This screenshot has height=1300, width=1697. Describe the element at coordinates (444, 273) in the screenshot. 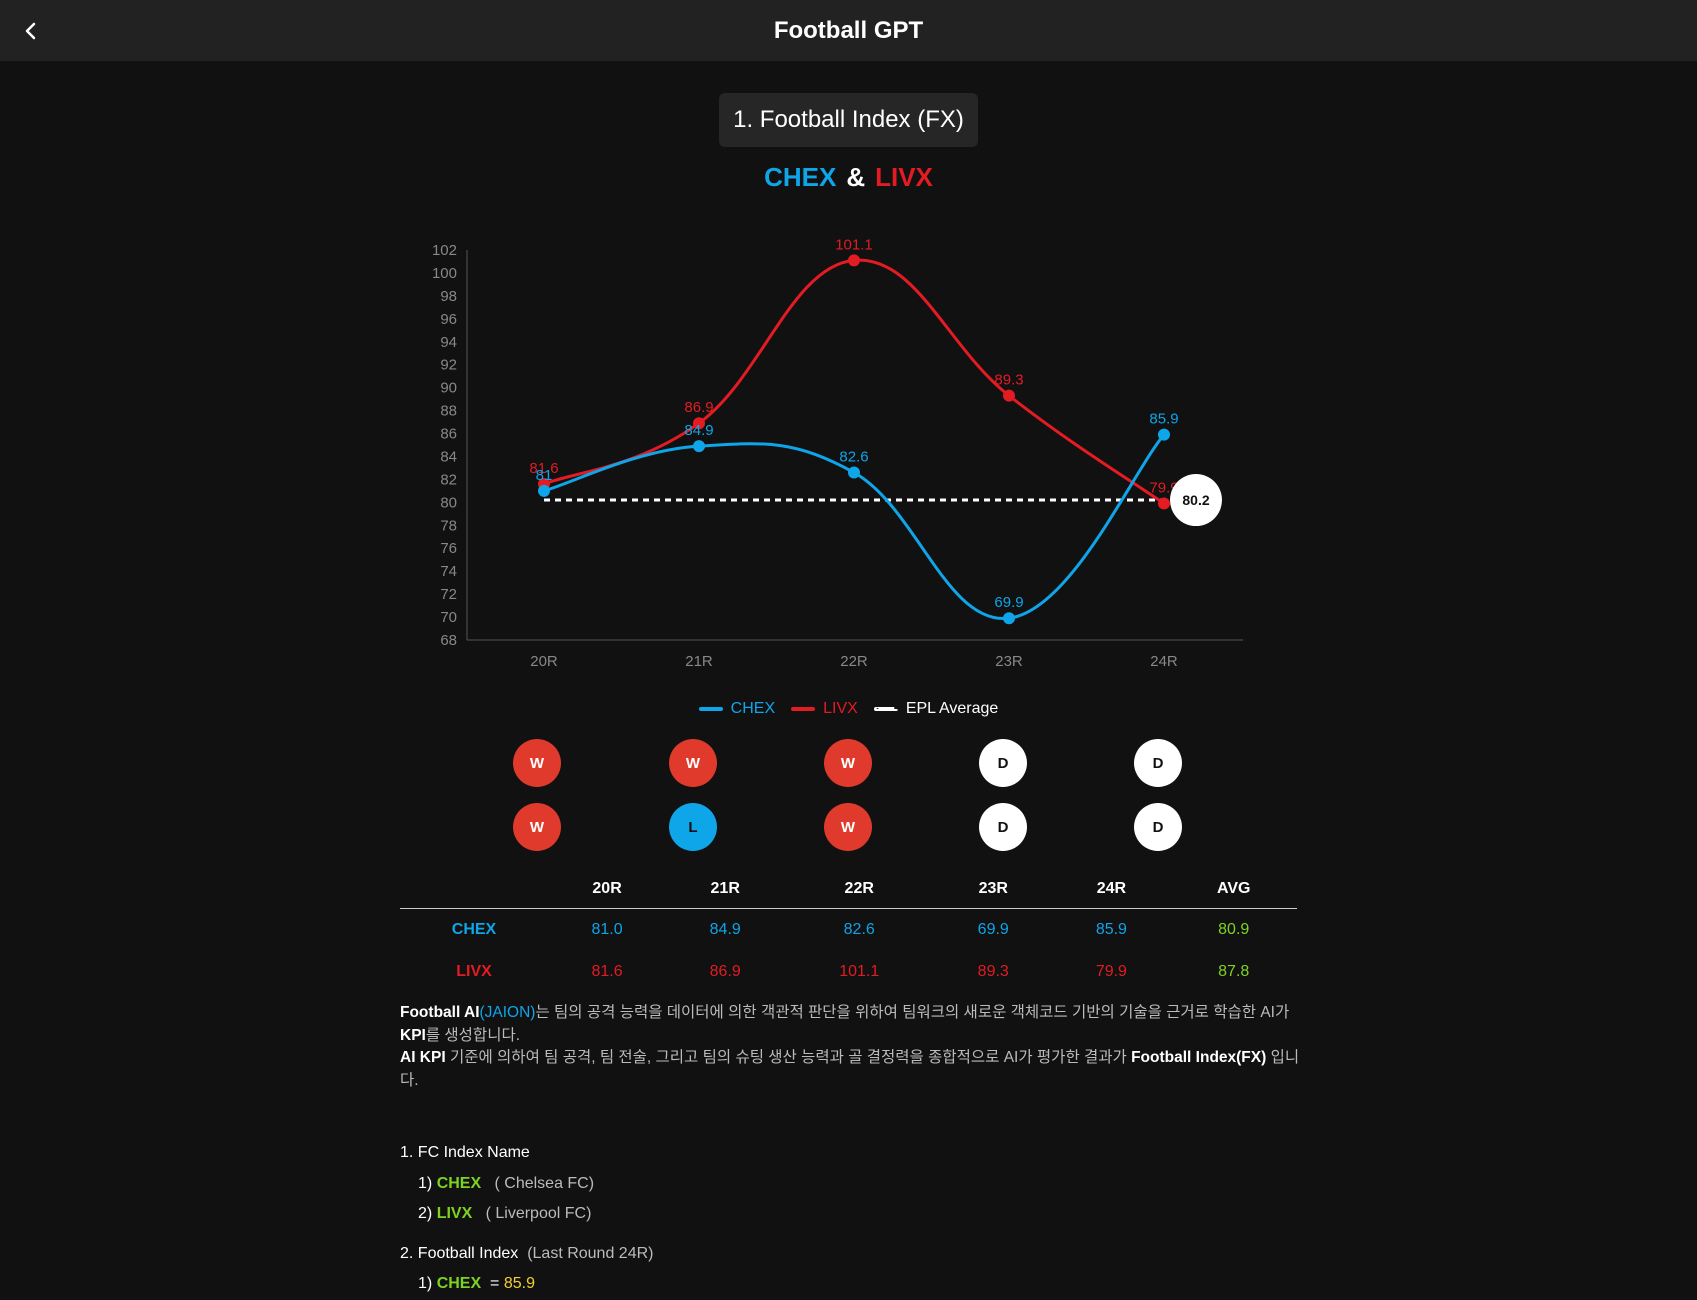

I see `y-tick-label: 100` at that location.